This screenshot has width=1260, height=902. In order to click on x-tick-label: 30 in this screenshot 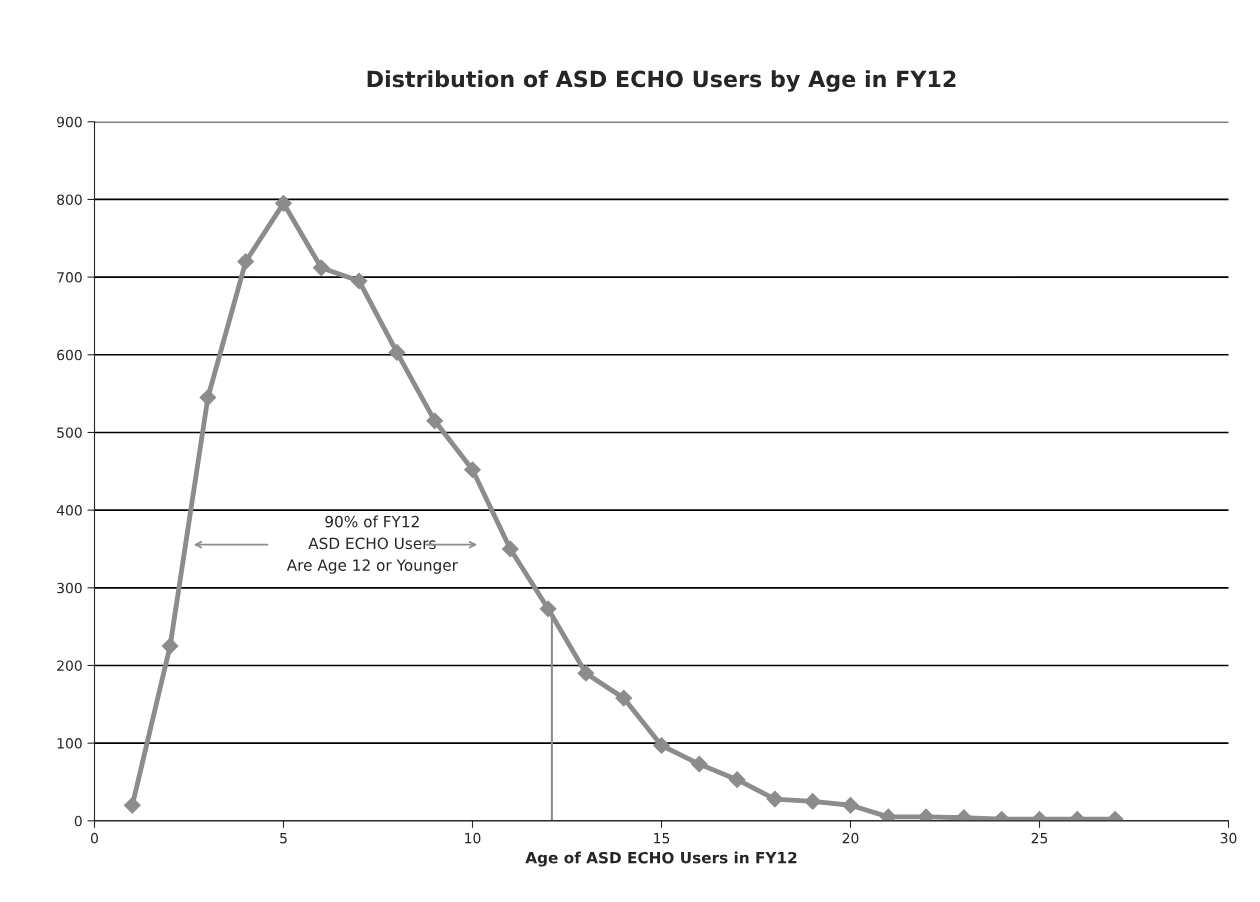, I will do `click(1228, 838)`.